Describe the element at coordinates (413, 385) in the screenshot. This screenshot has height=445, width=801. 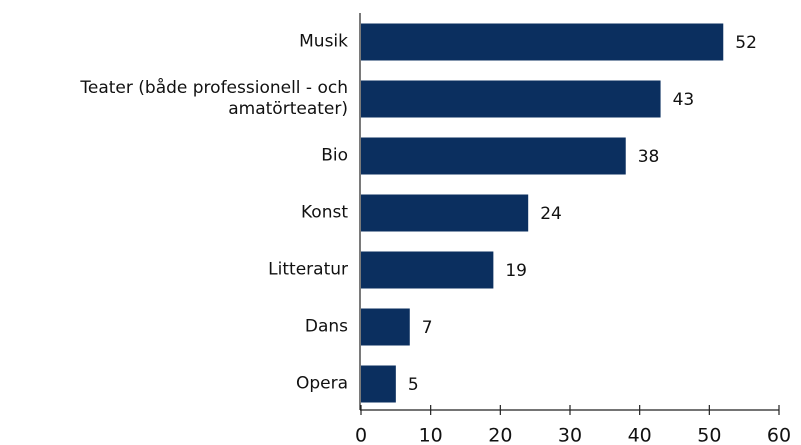
I see `data-label: 5` at that location.